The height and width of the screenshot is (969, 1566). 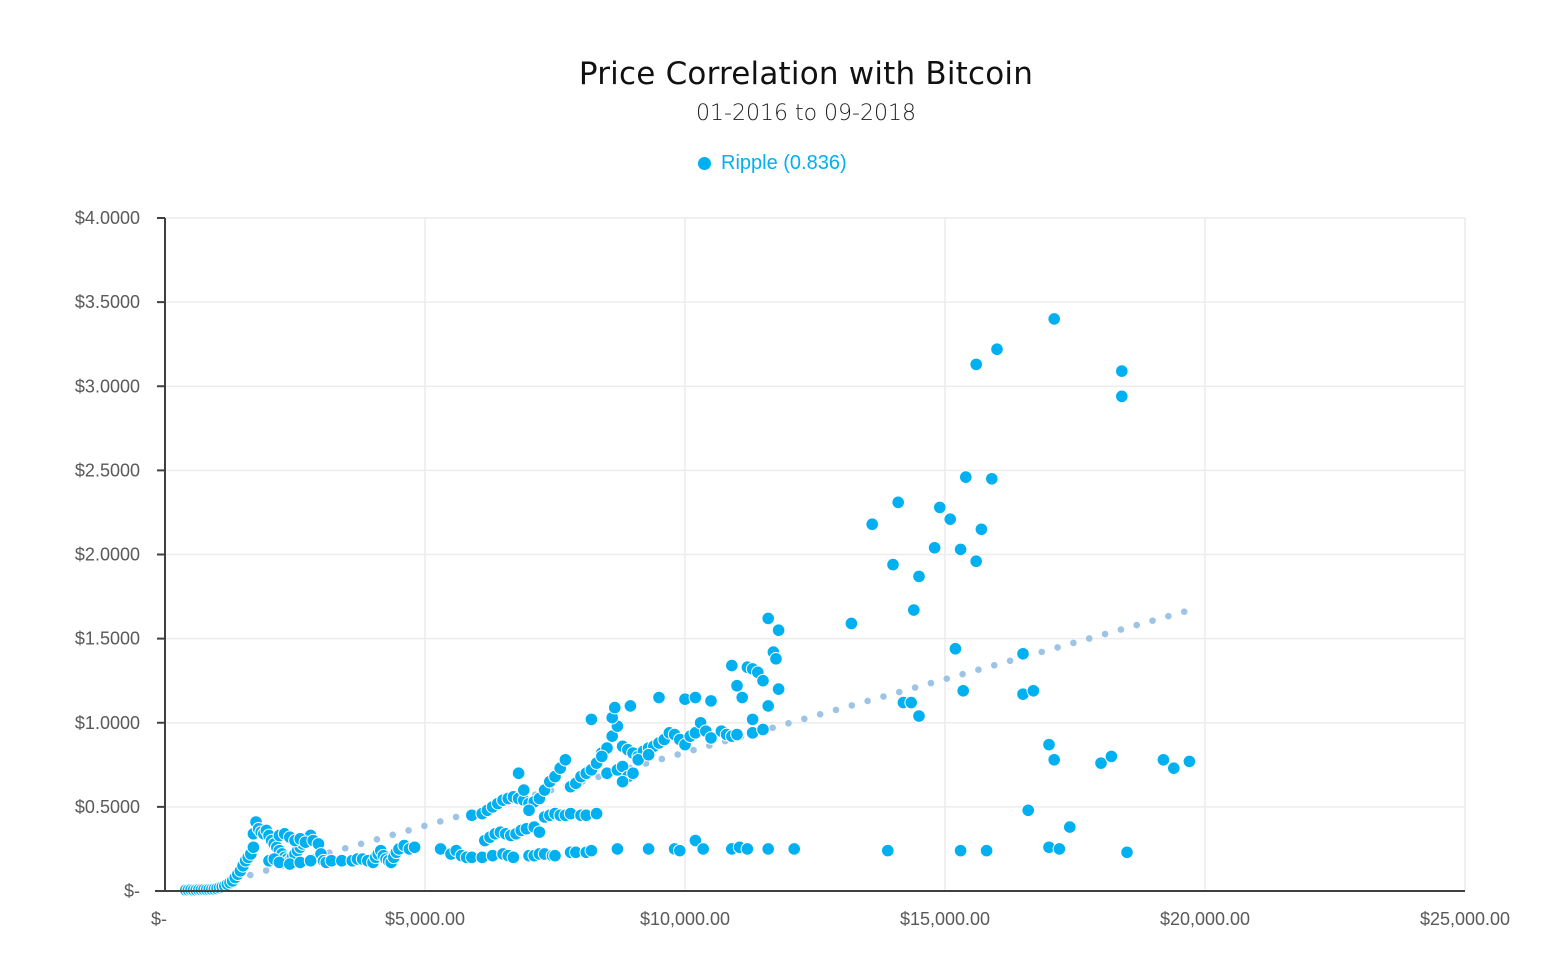 What do you see at coordinates (107, 555) in the screenshot?
I see `y-tick-label: $2.0000` at bounding box center [107, 555].